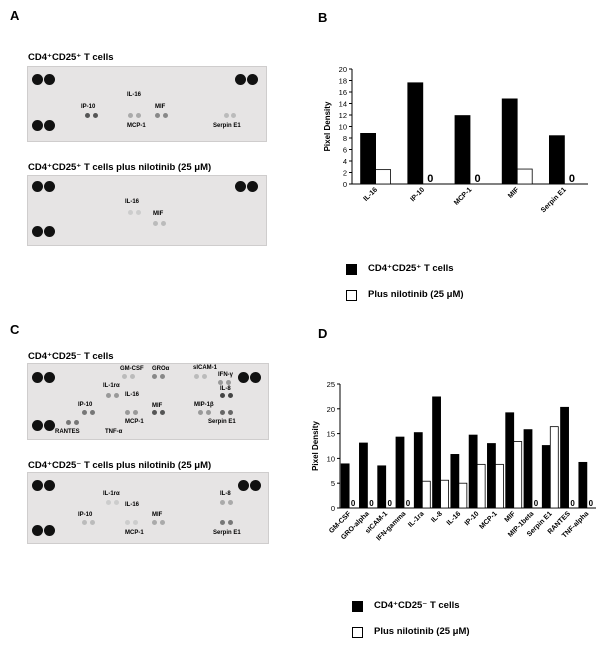 Image resolution: width=600 pixels, height=655 pixels. Describe the element at coordinates (331, 384) in the screenshot. I see `y-tick-label: 25` at that location.